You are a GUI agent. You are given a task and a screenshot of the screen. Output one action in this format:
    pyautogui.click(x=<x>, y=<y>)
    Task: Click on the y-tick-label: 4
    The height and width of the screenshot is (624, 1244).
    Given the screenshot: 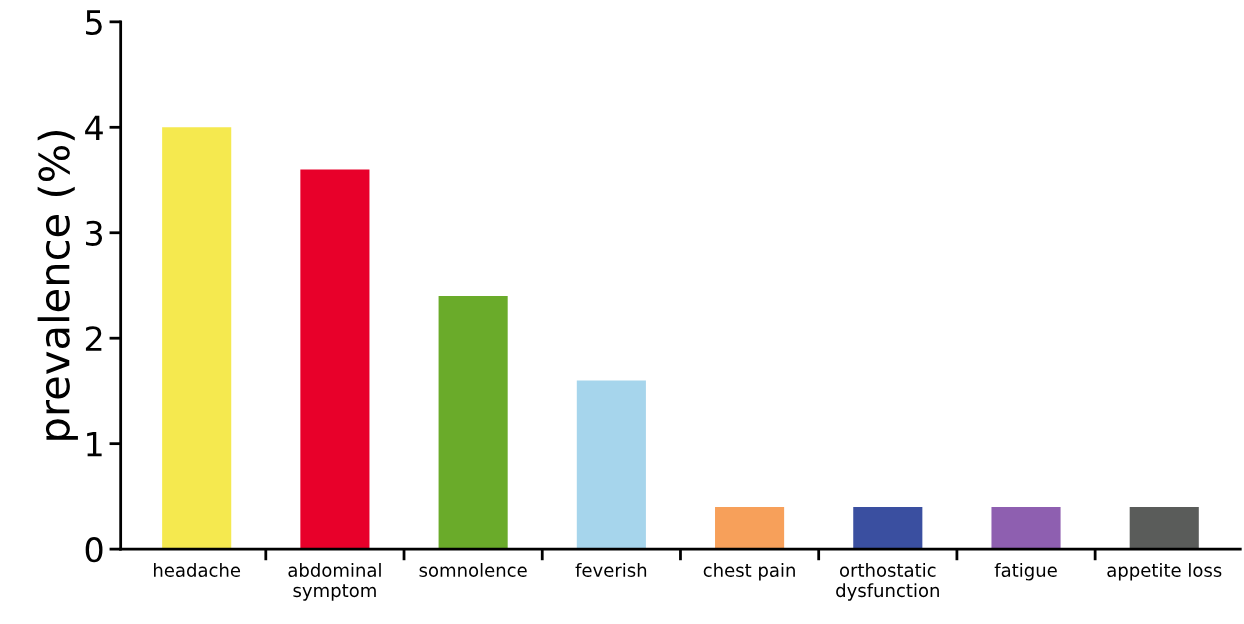 What is the action you would take?
    pyautogui.click(x=94, y=127)
    